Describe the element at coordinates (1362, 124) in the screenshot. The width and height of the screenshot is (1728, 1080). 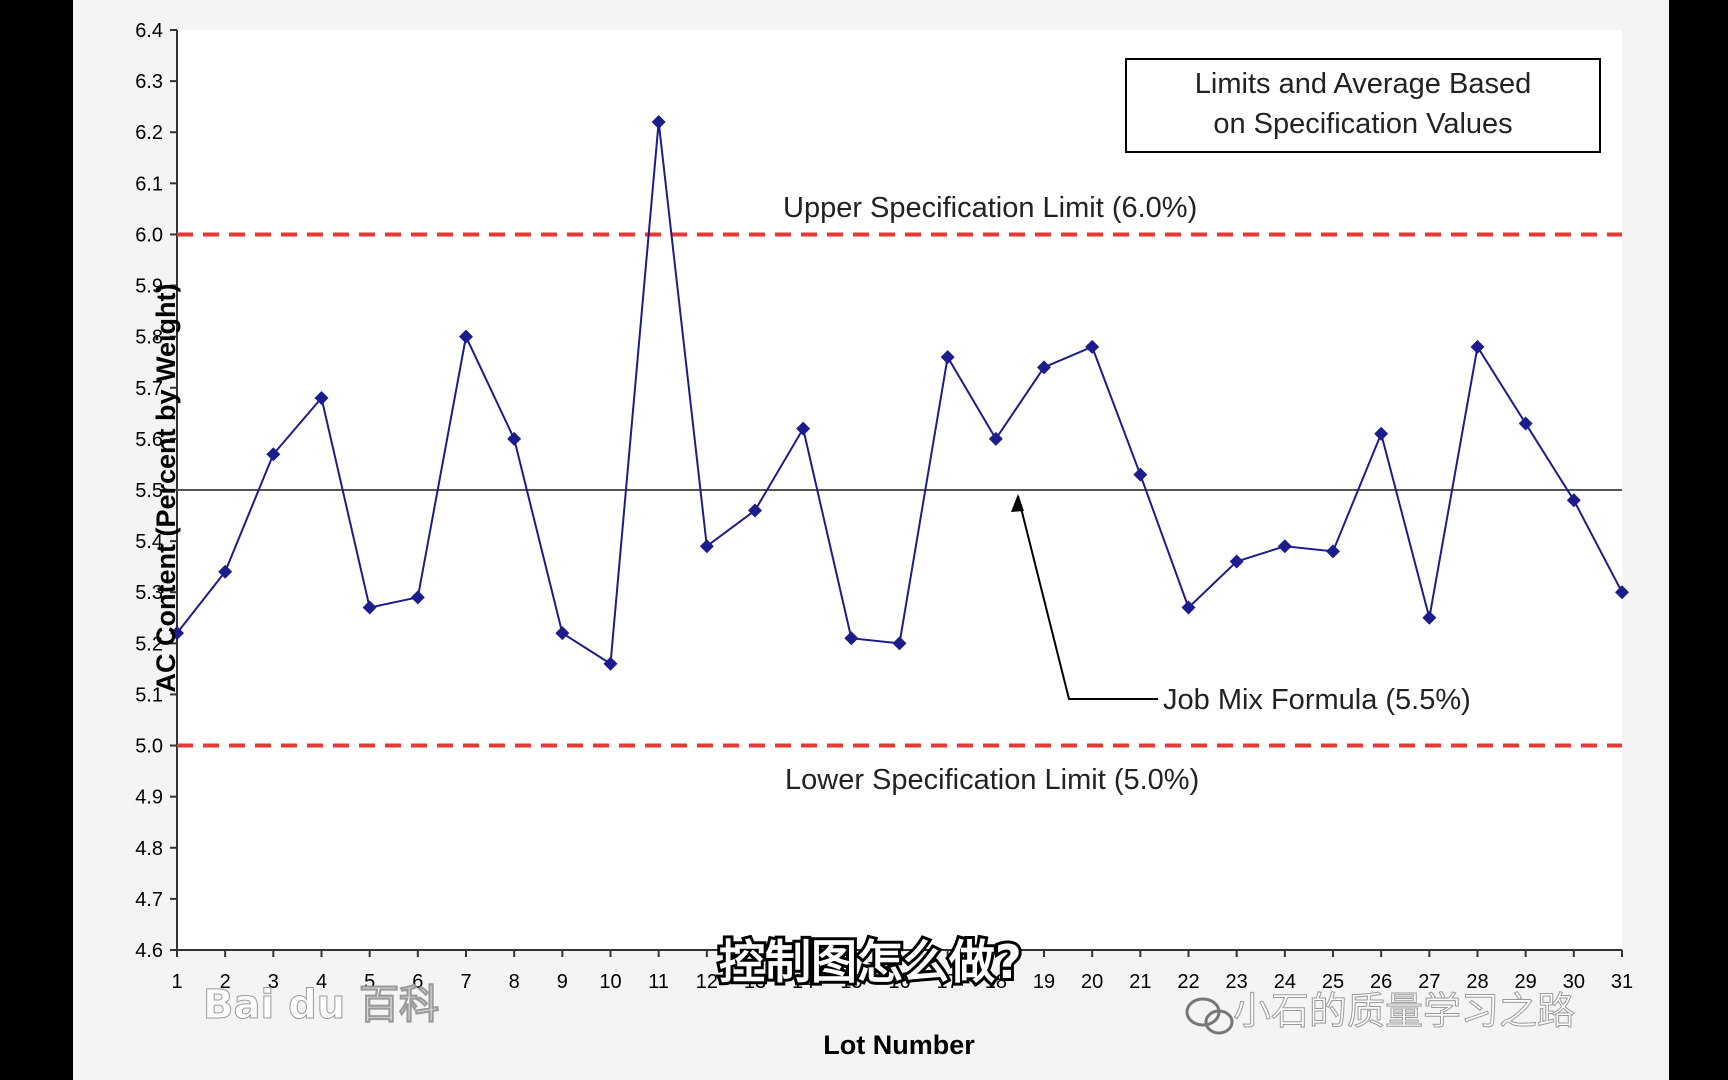
I see `annotation-line: on Specification Values` at that location.